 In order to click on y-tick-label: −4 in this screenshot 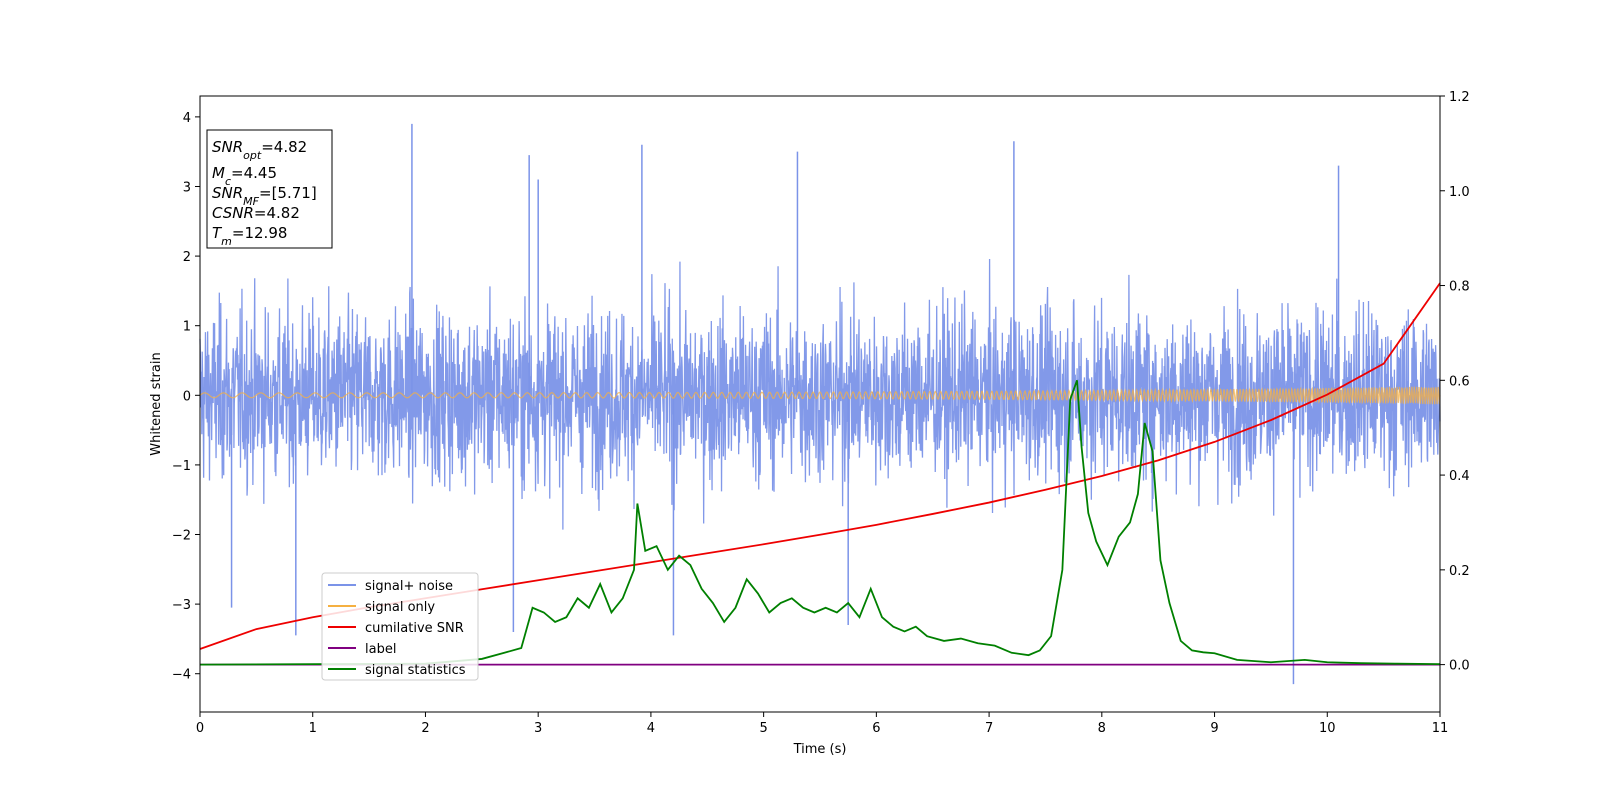, I will do `click(181, 675)`.